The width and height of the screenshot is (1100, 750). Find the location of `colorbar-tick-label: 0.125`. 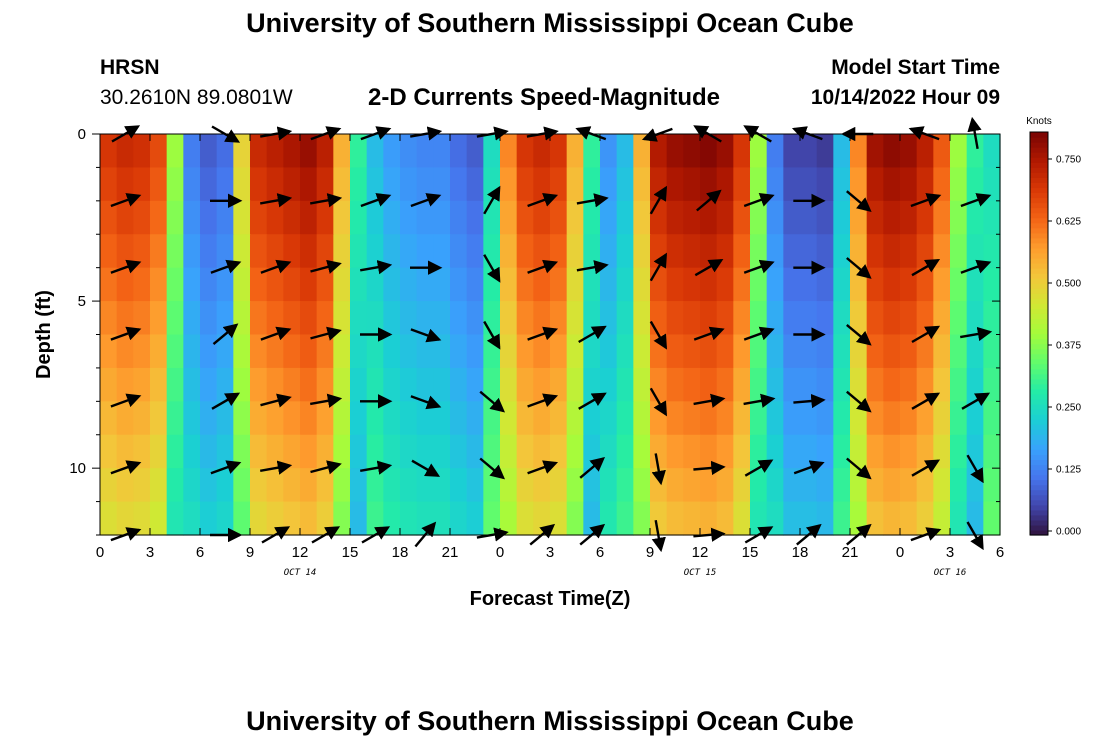

colorbar-tick-label: 0.125 is located at coordinates (1068, 470).